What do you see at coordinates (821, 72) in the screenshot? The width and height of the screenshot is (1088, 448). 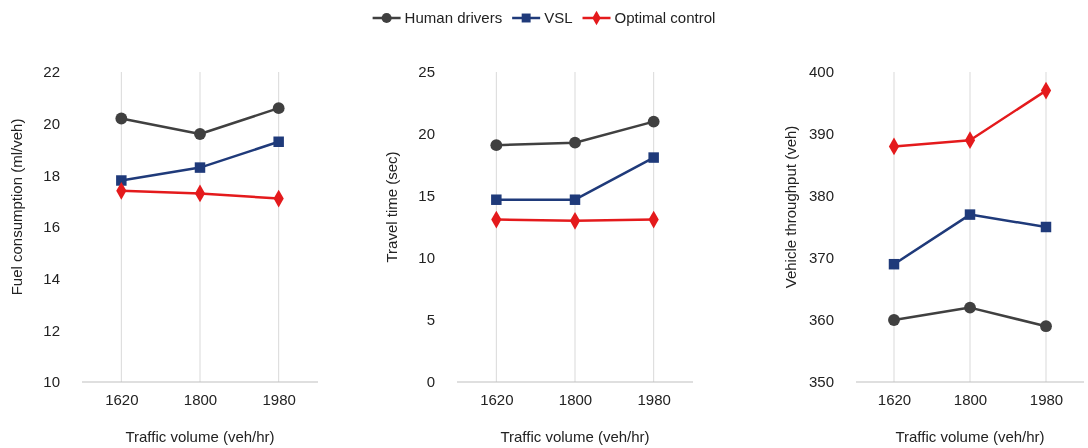 I see `y-tick-label: 400` at bounding box center [821, 72].